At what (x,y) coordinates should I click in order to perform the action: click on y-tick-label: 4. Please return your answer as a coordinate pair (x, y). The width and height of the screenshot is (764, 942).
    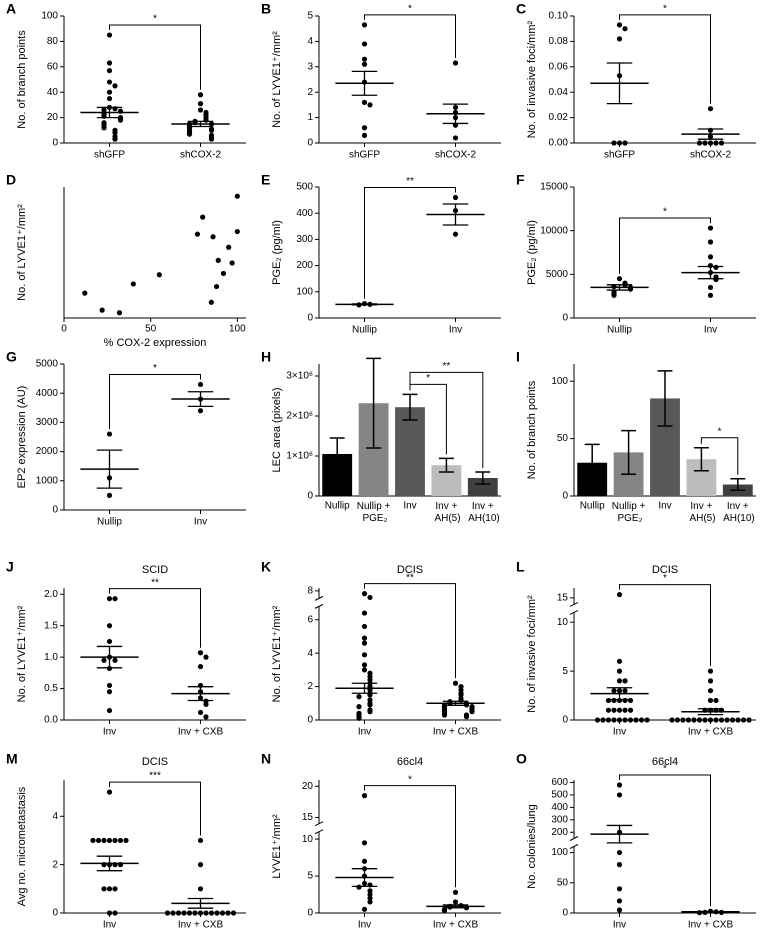
    Looking at the image, I should click on (310, 653).